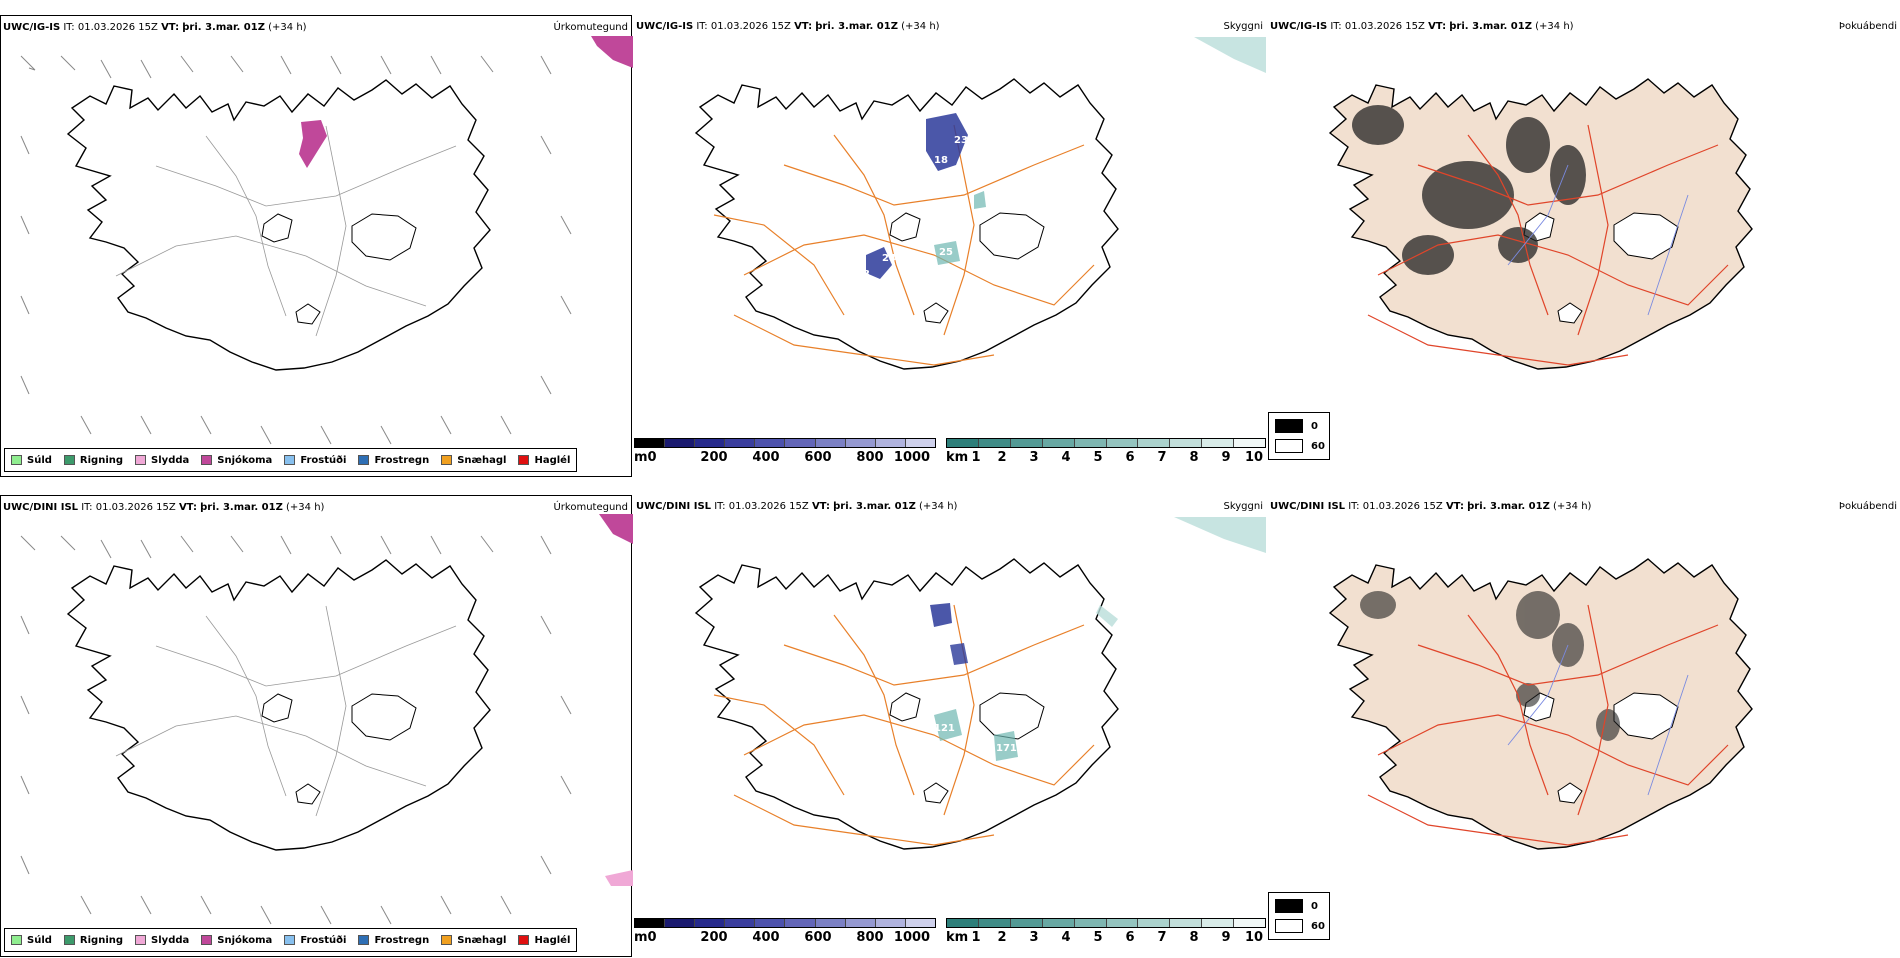 The height and width of the screenshot is (958, 1900). I want to click on fog-map-bottom, so click(1541, 704).